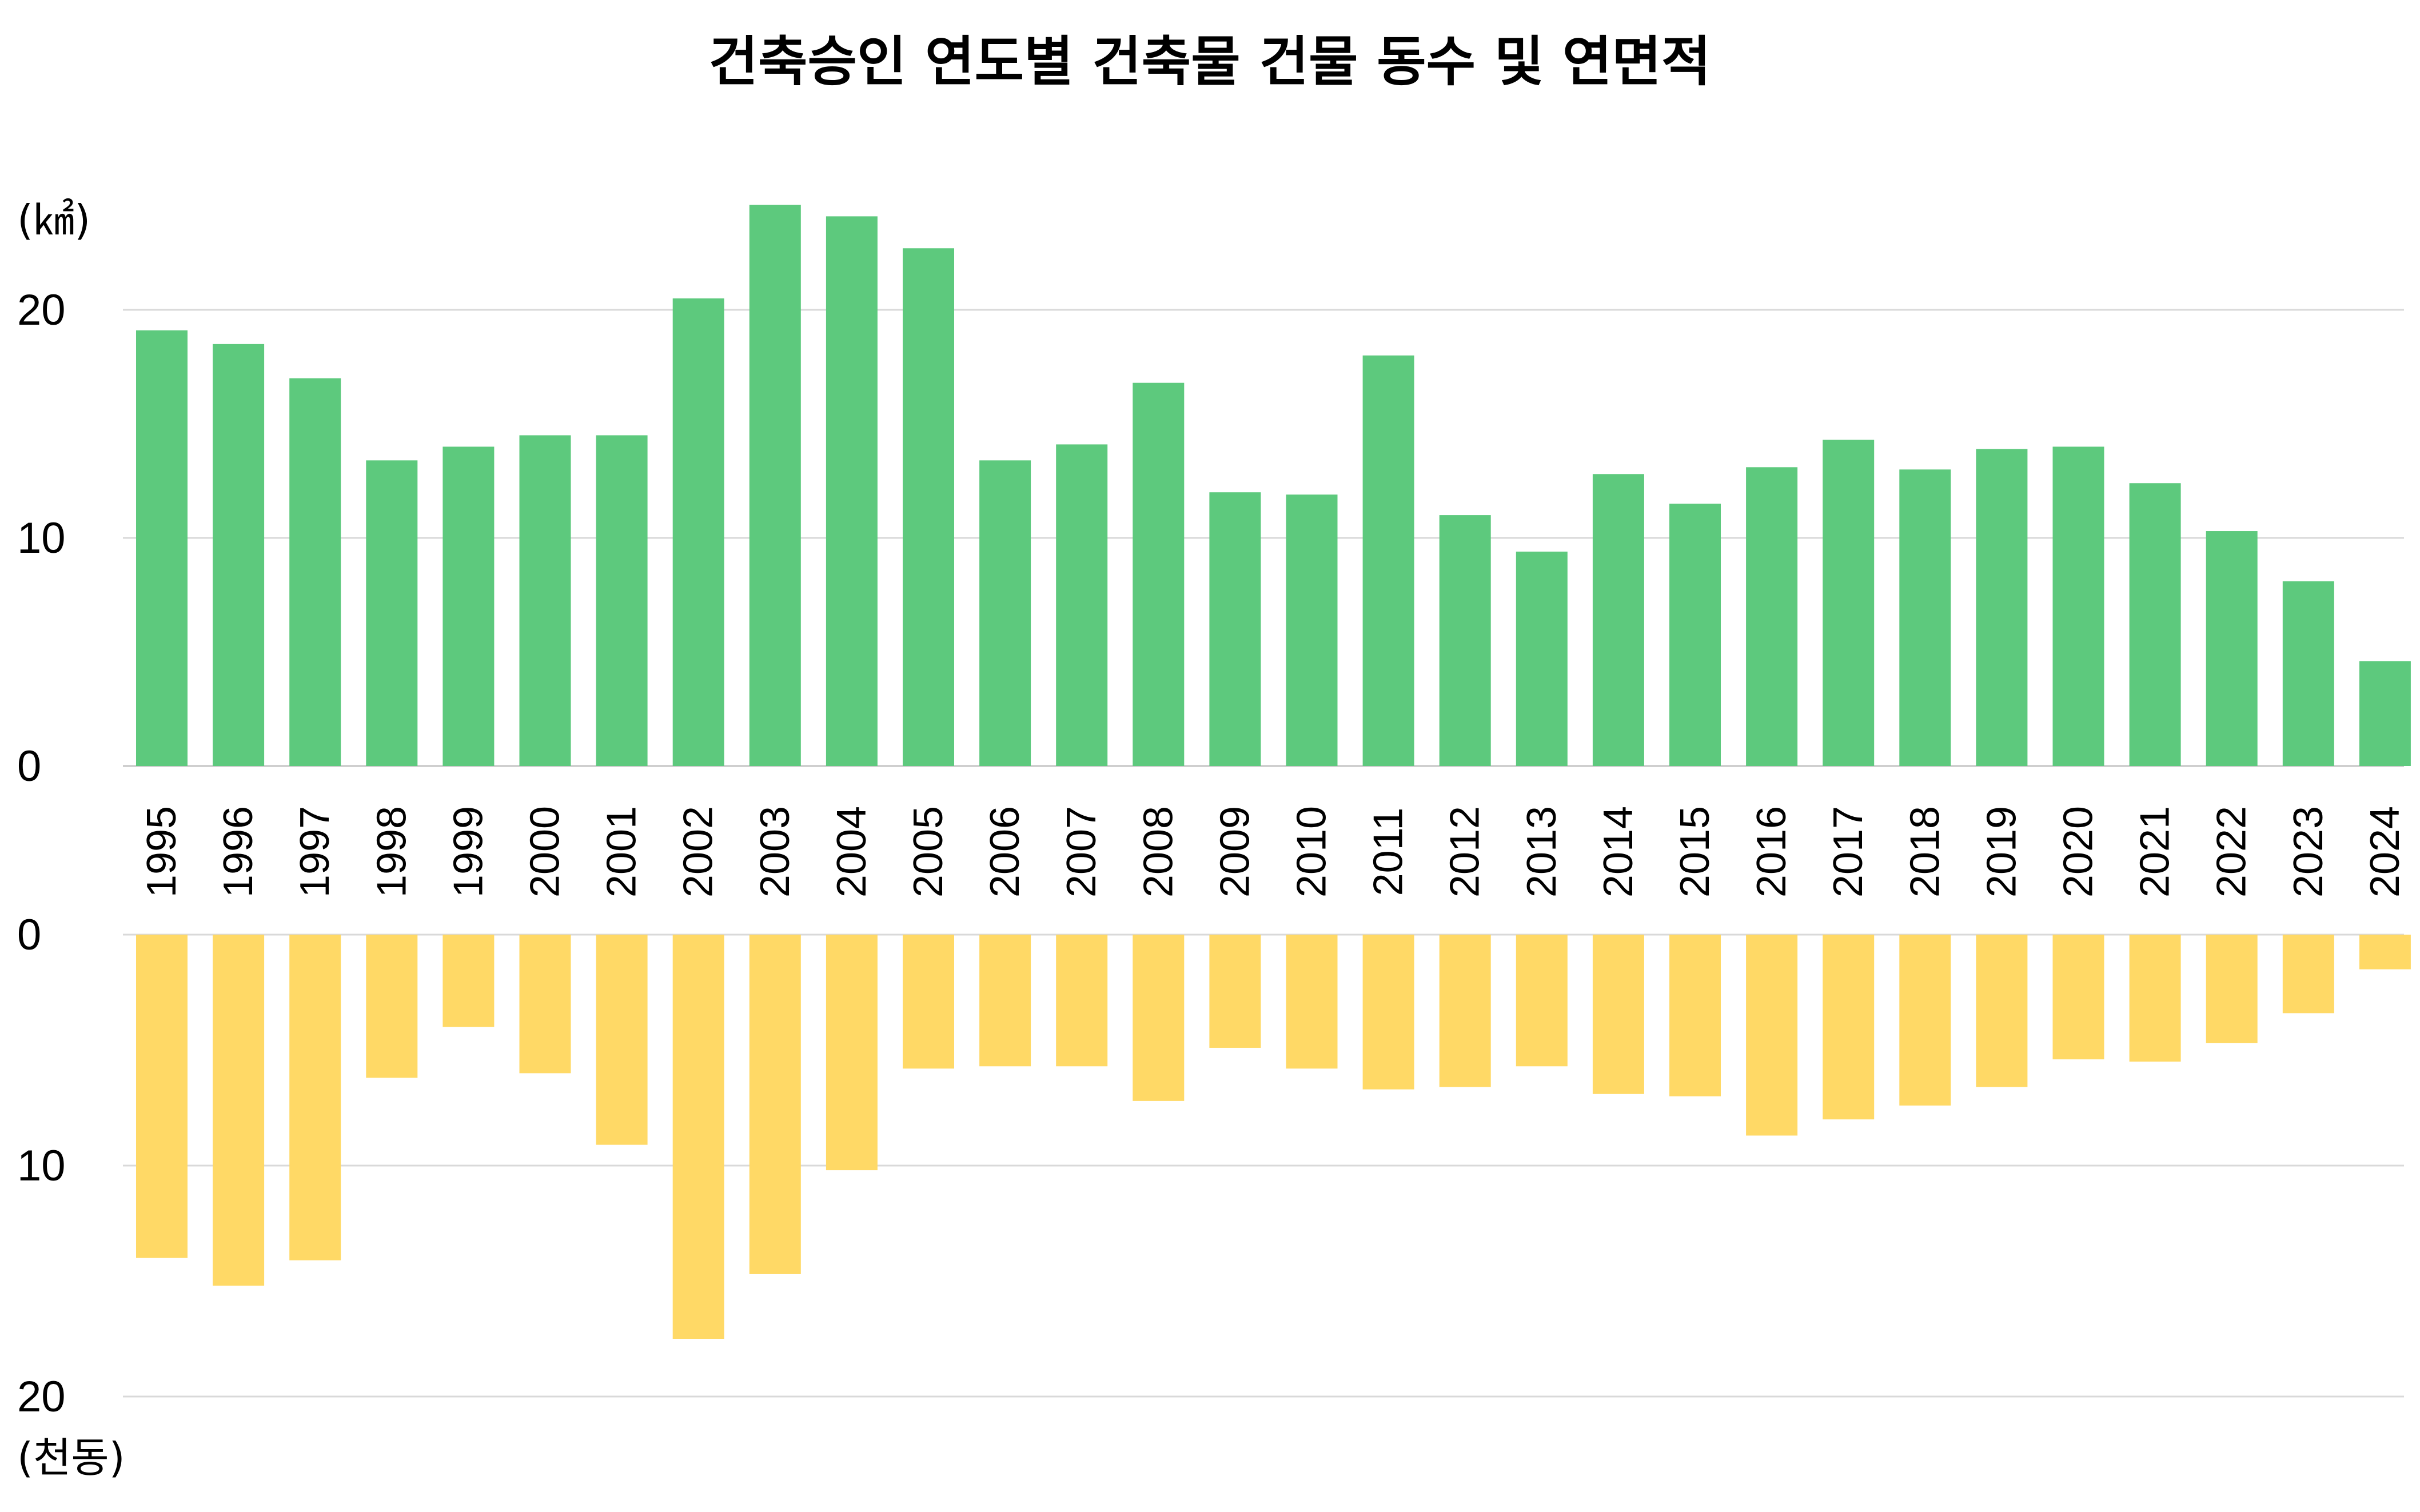 The image size is (2420, 1512). Describe the element at coordinates (1159, 1018) in the screenshot. I see `bottom-bar-2008` at that location.